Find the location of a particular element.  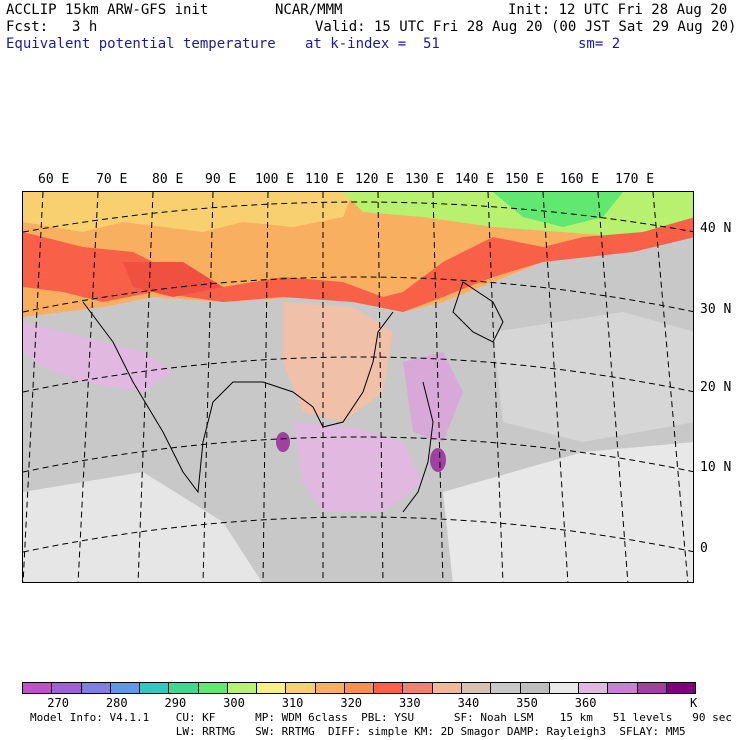

level-info: at k-index = 51 is located at coordinates (372, 44).